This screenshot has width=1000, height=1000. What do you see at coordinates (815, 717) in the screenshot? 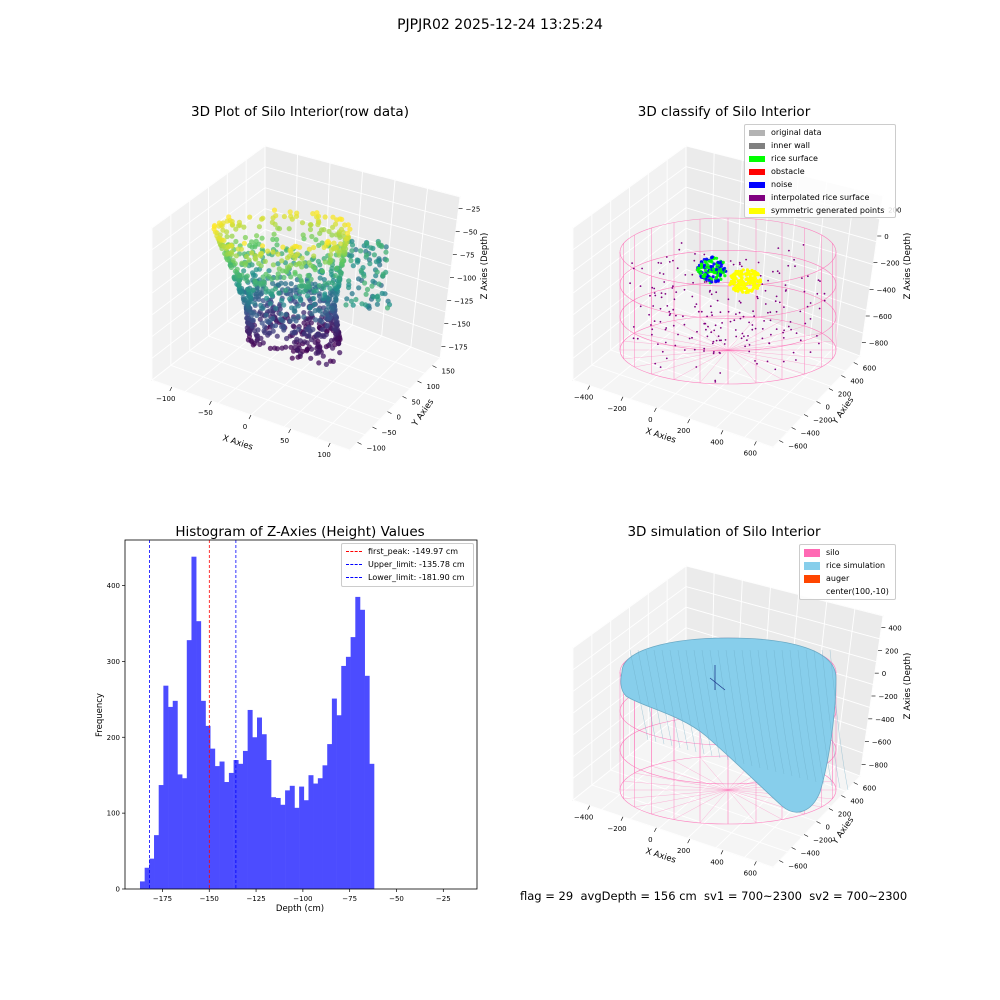
I see `rice-mesh-line` at bounding box center [815, 717].